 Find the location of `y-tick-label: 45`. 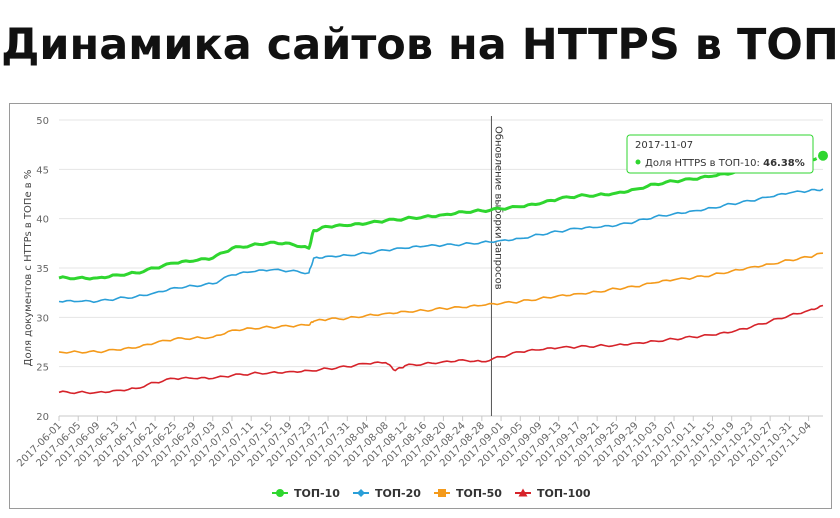

y-tick-label: 45 is located at coordinates (42, 170).